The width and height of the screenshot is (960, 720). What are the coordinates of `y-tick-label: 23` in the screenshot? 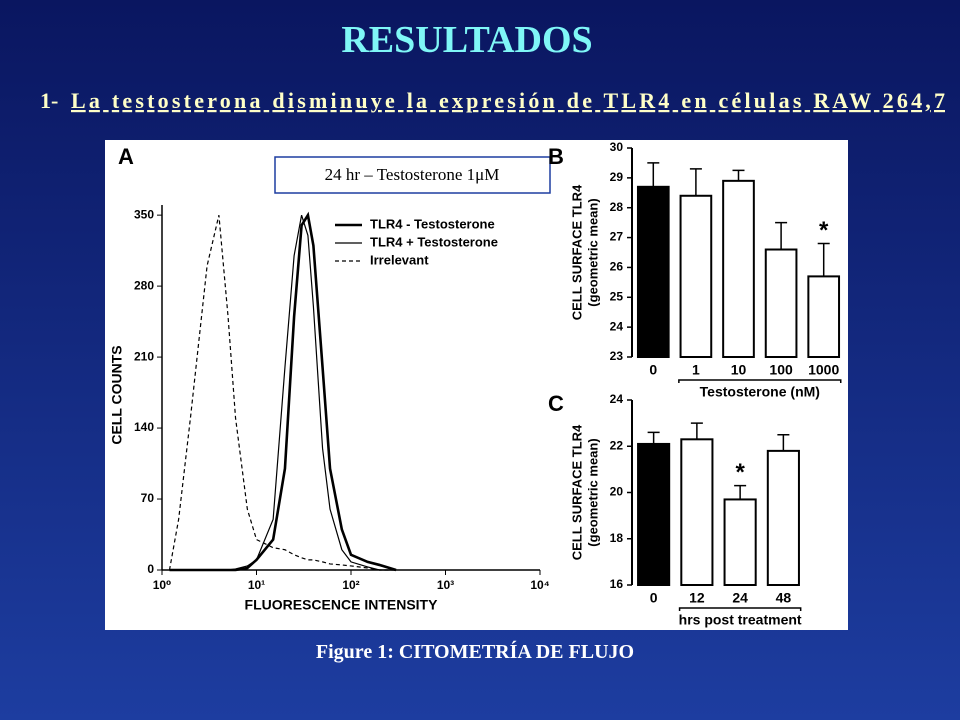 It's located at (617, 356).